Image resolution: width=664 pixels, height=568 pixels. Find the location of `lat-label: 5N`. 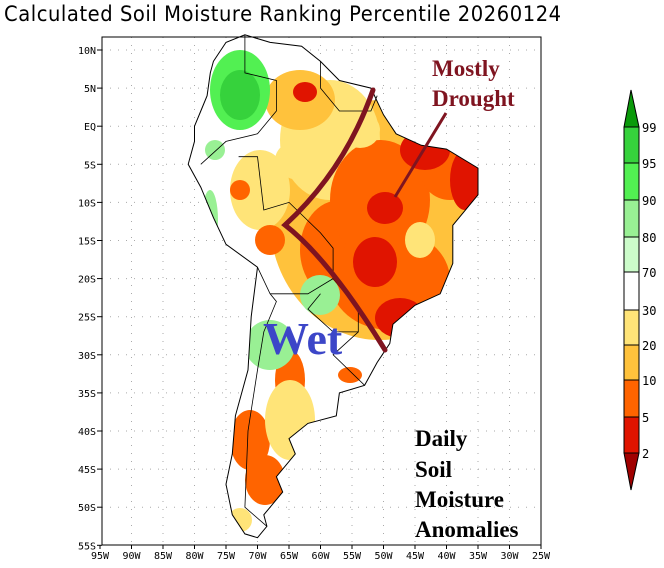

lat-label: 5N is located at coordinates (90, 89).